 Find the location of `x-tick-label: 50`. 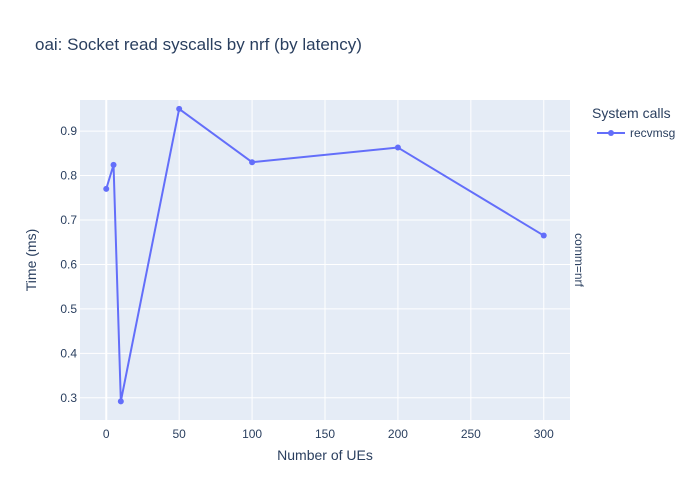

x-tick-label: 50 is located at coordinates (179, 434).